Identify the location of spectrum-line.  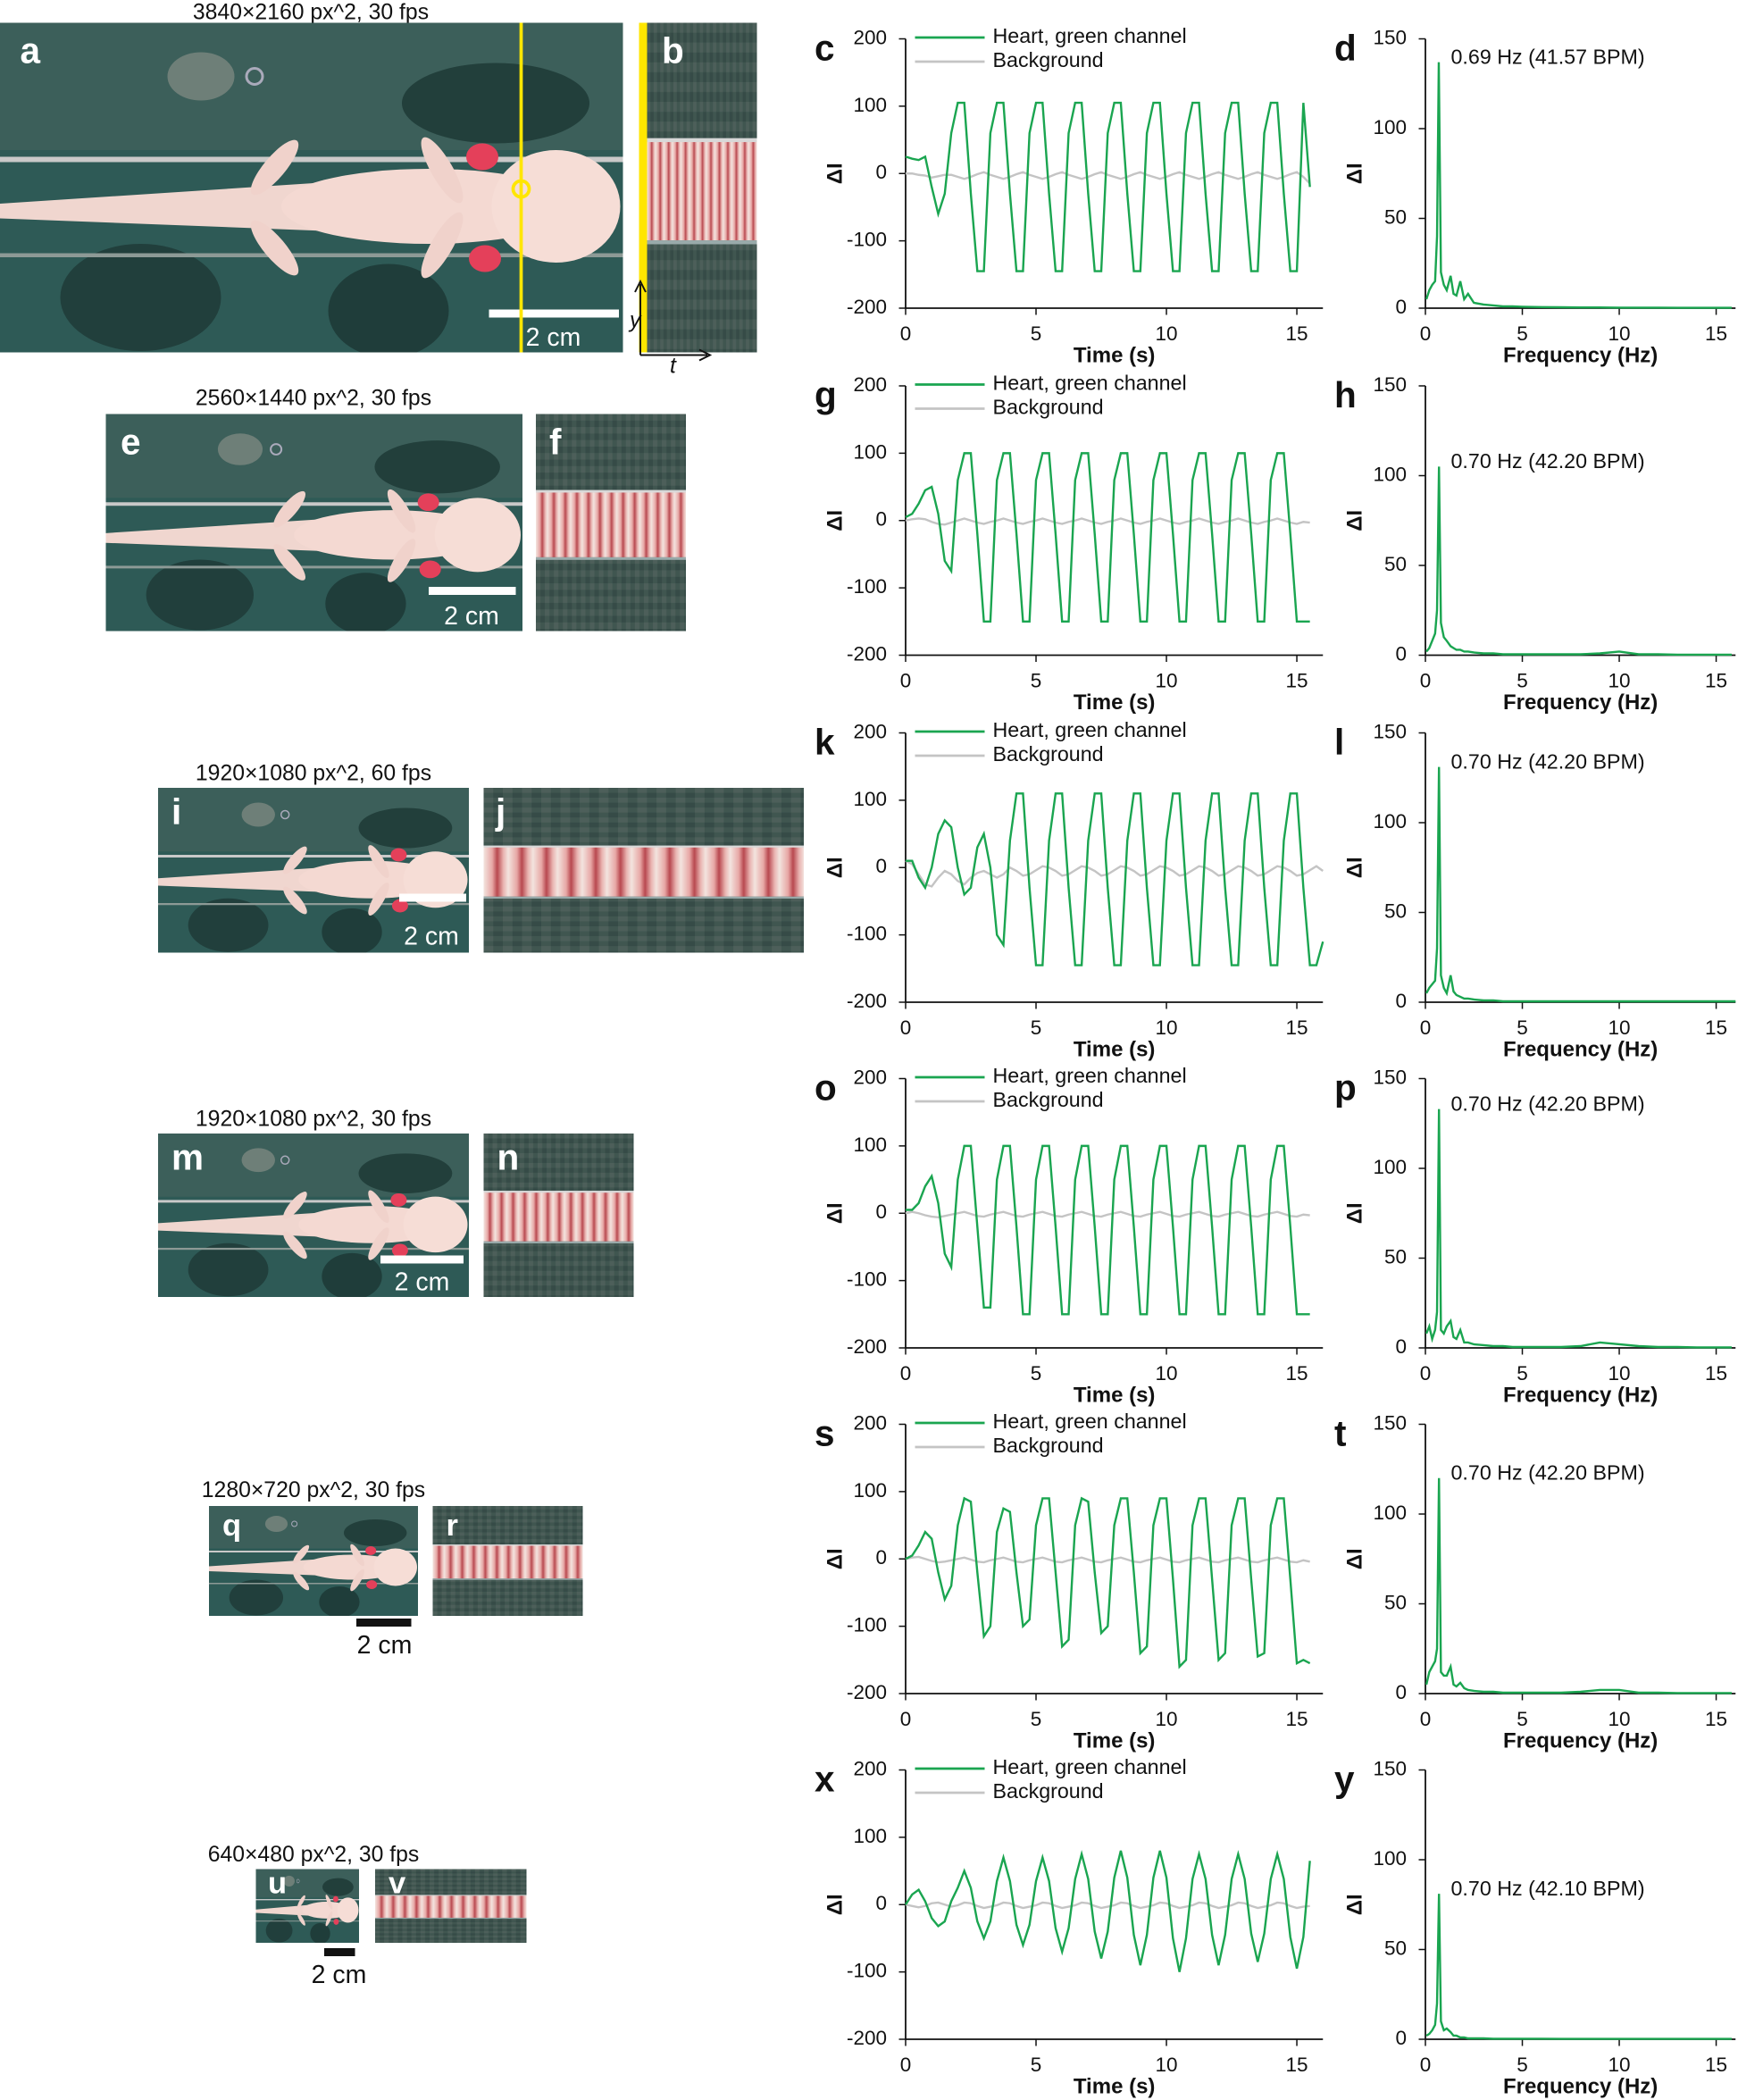
(1578, 1585).